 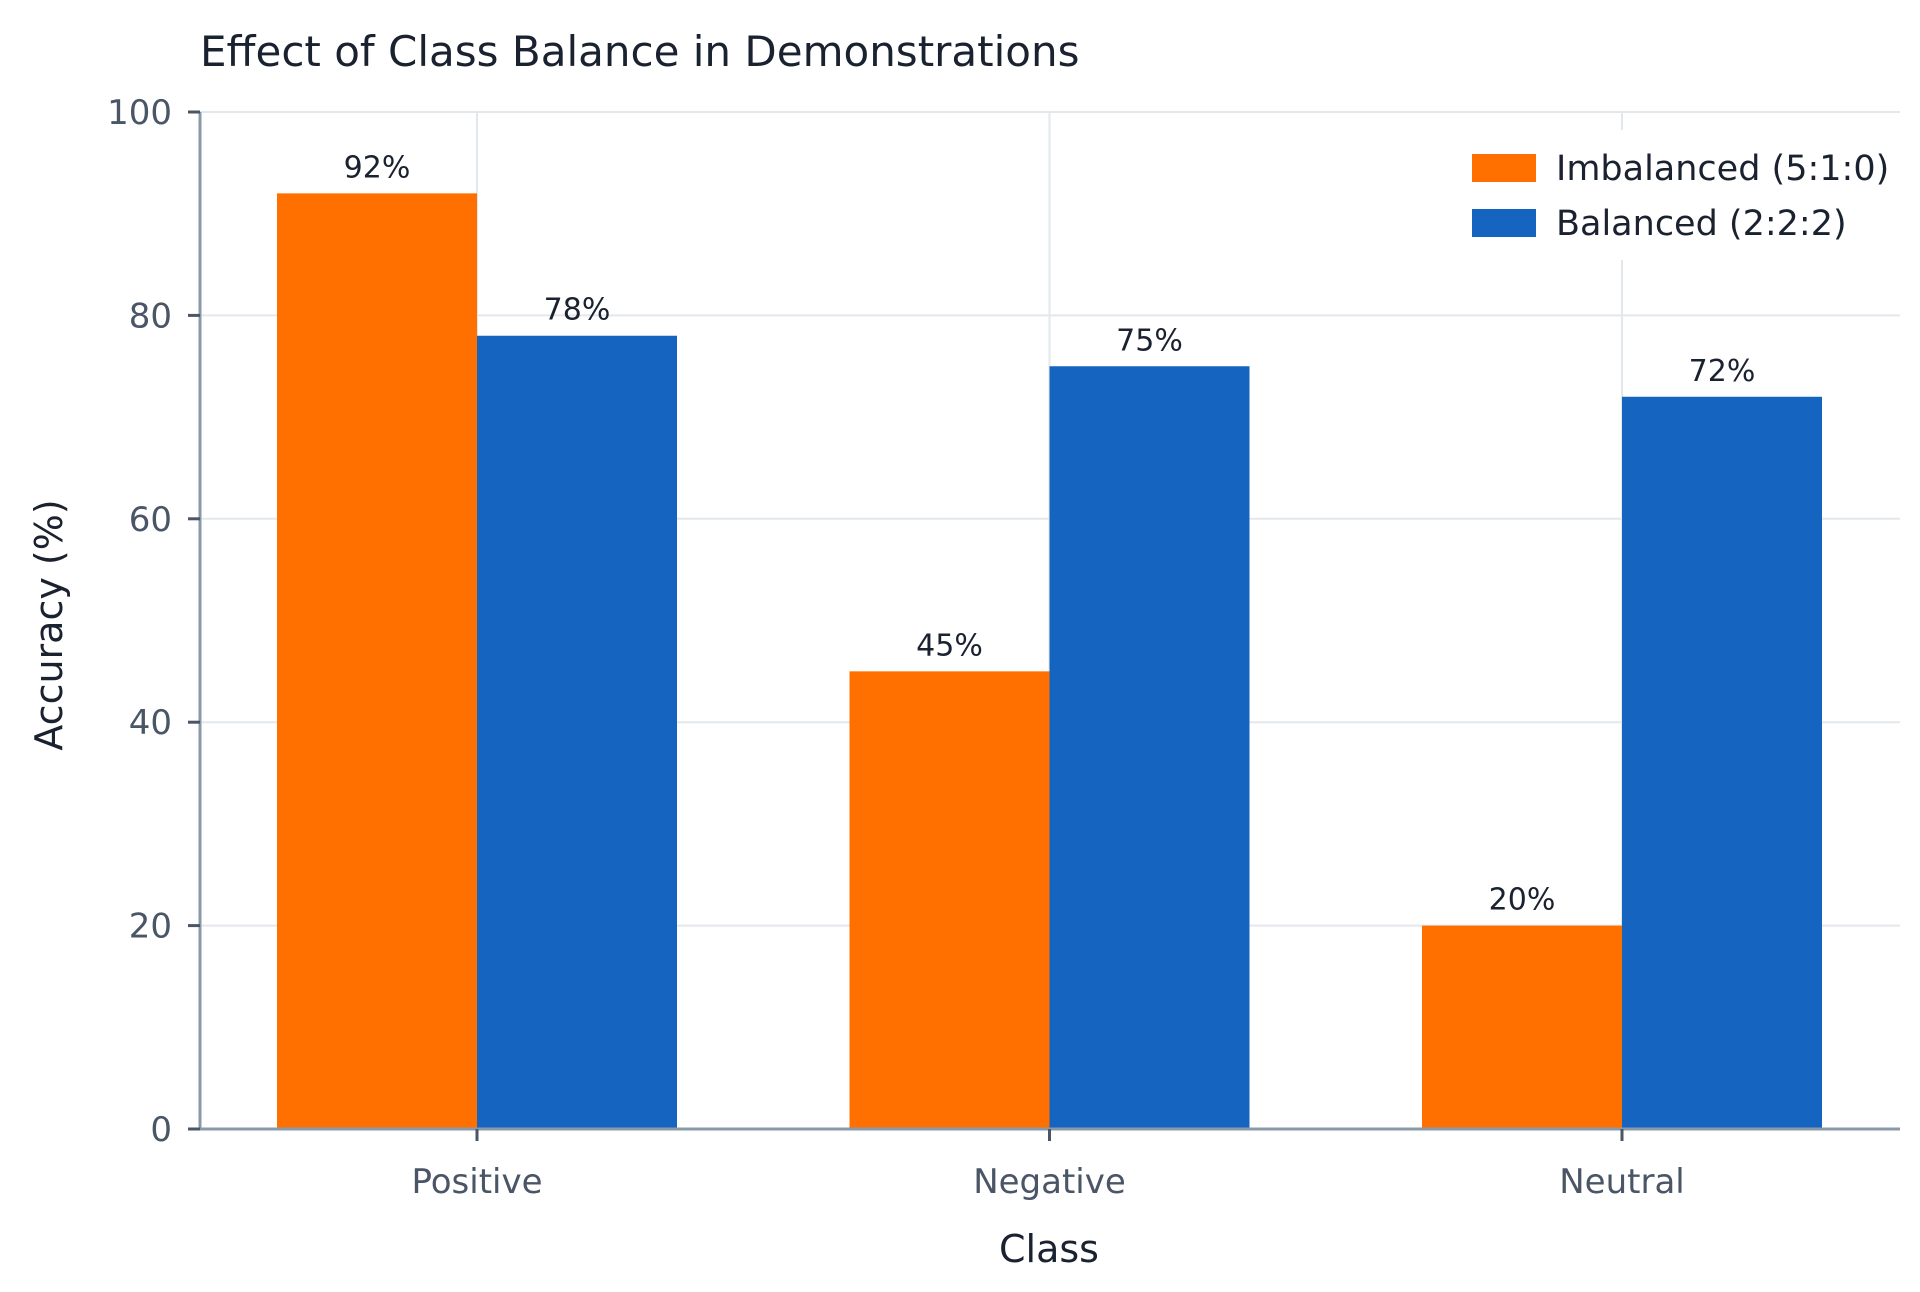 I want to click on data-label: 72%, so click(x=1722, y=371).